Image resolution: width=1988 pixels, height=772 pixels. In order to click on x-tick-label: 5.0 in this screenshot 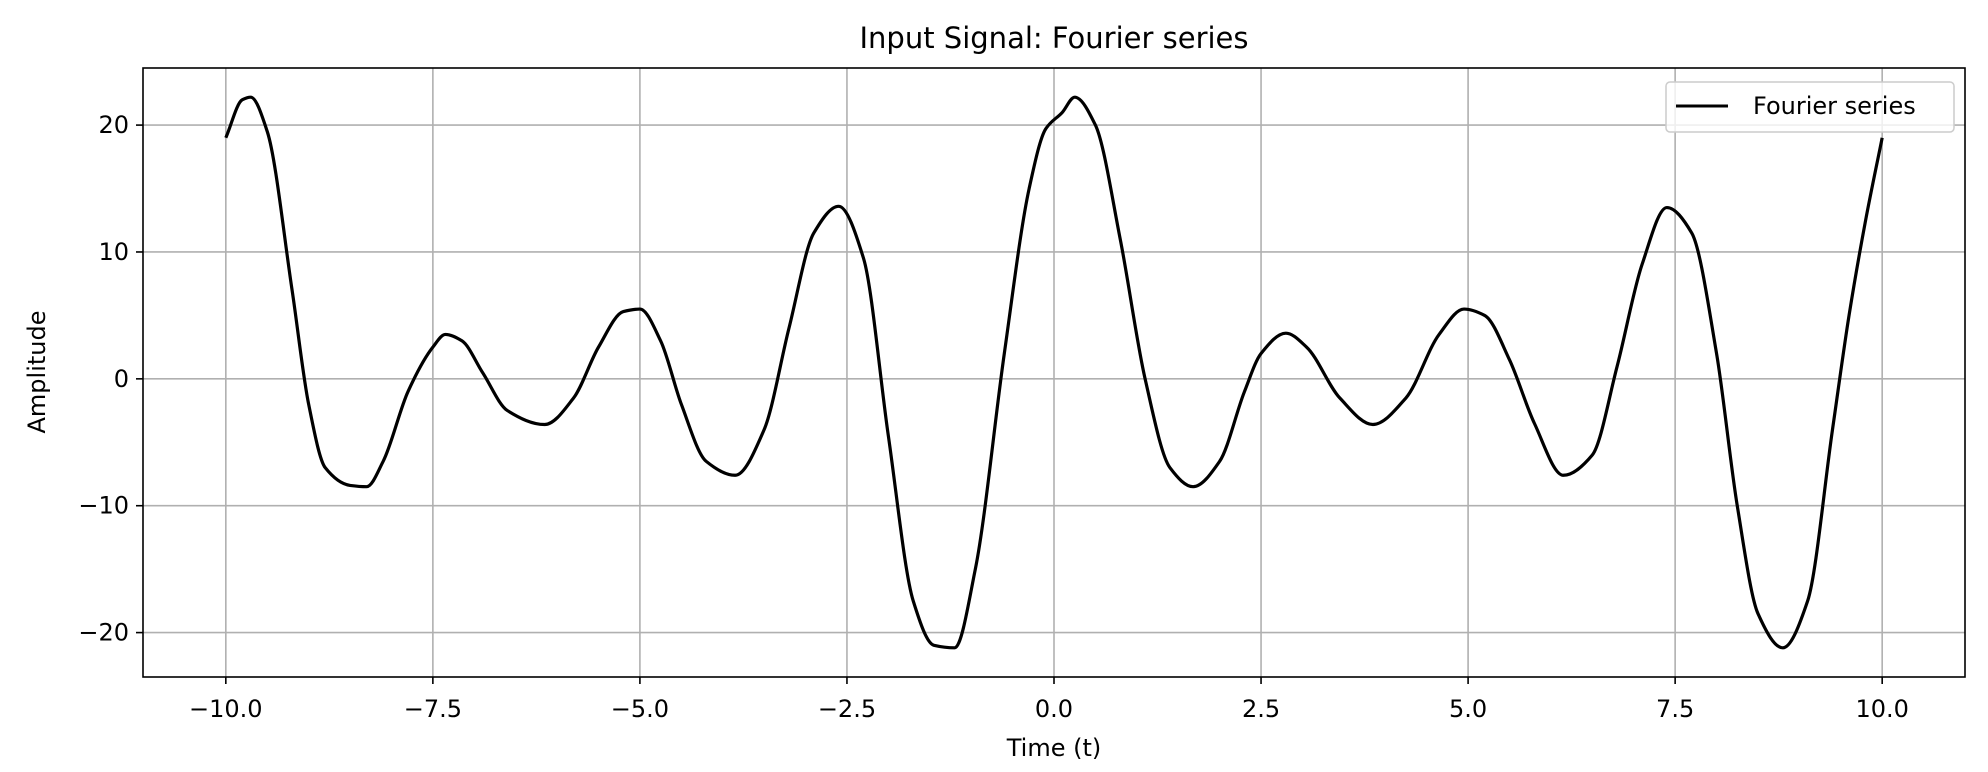, I will do `click(1468, 709)`.